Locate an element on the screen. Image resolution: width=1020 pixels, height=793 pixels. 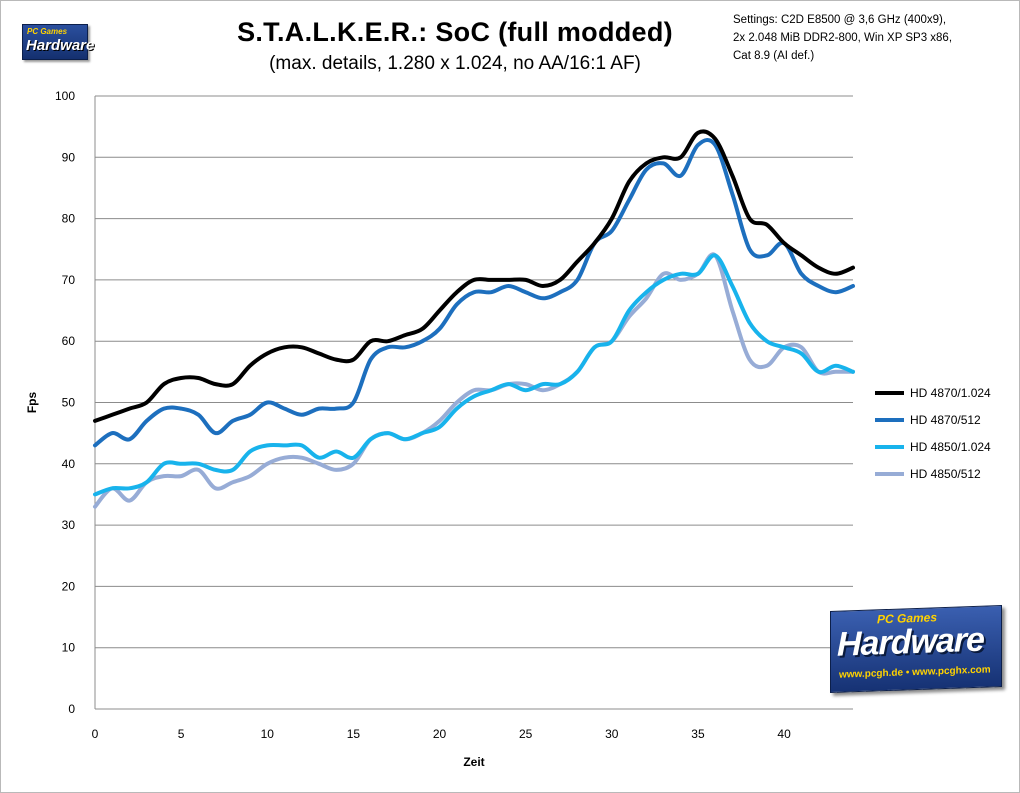
logo-small-sub: PC Games is located at coordinates (47, 31).